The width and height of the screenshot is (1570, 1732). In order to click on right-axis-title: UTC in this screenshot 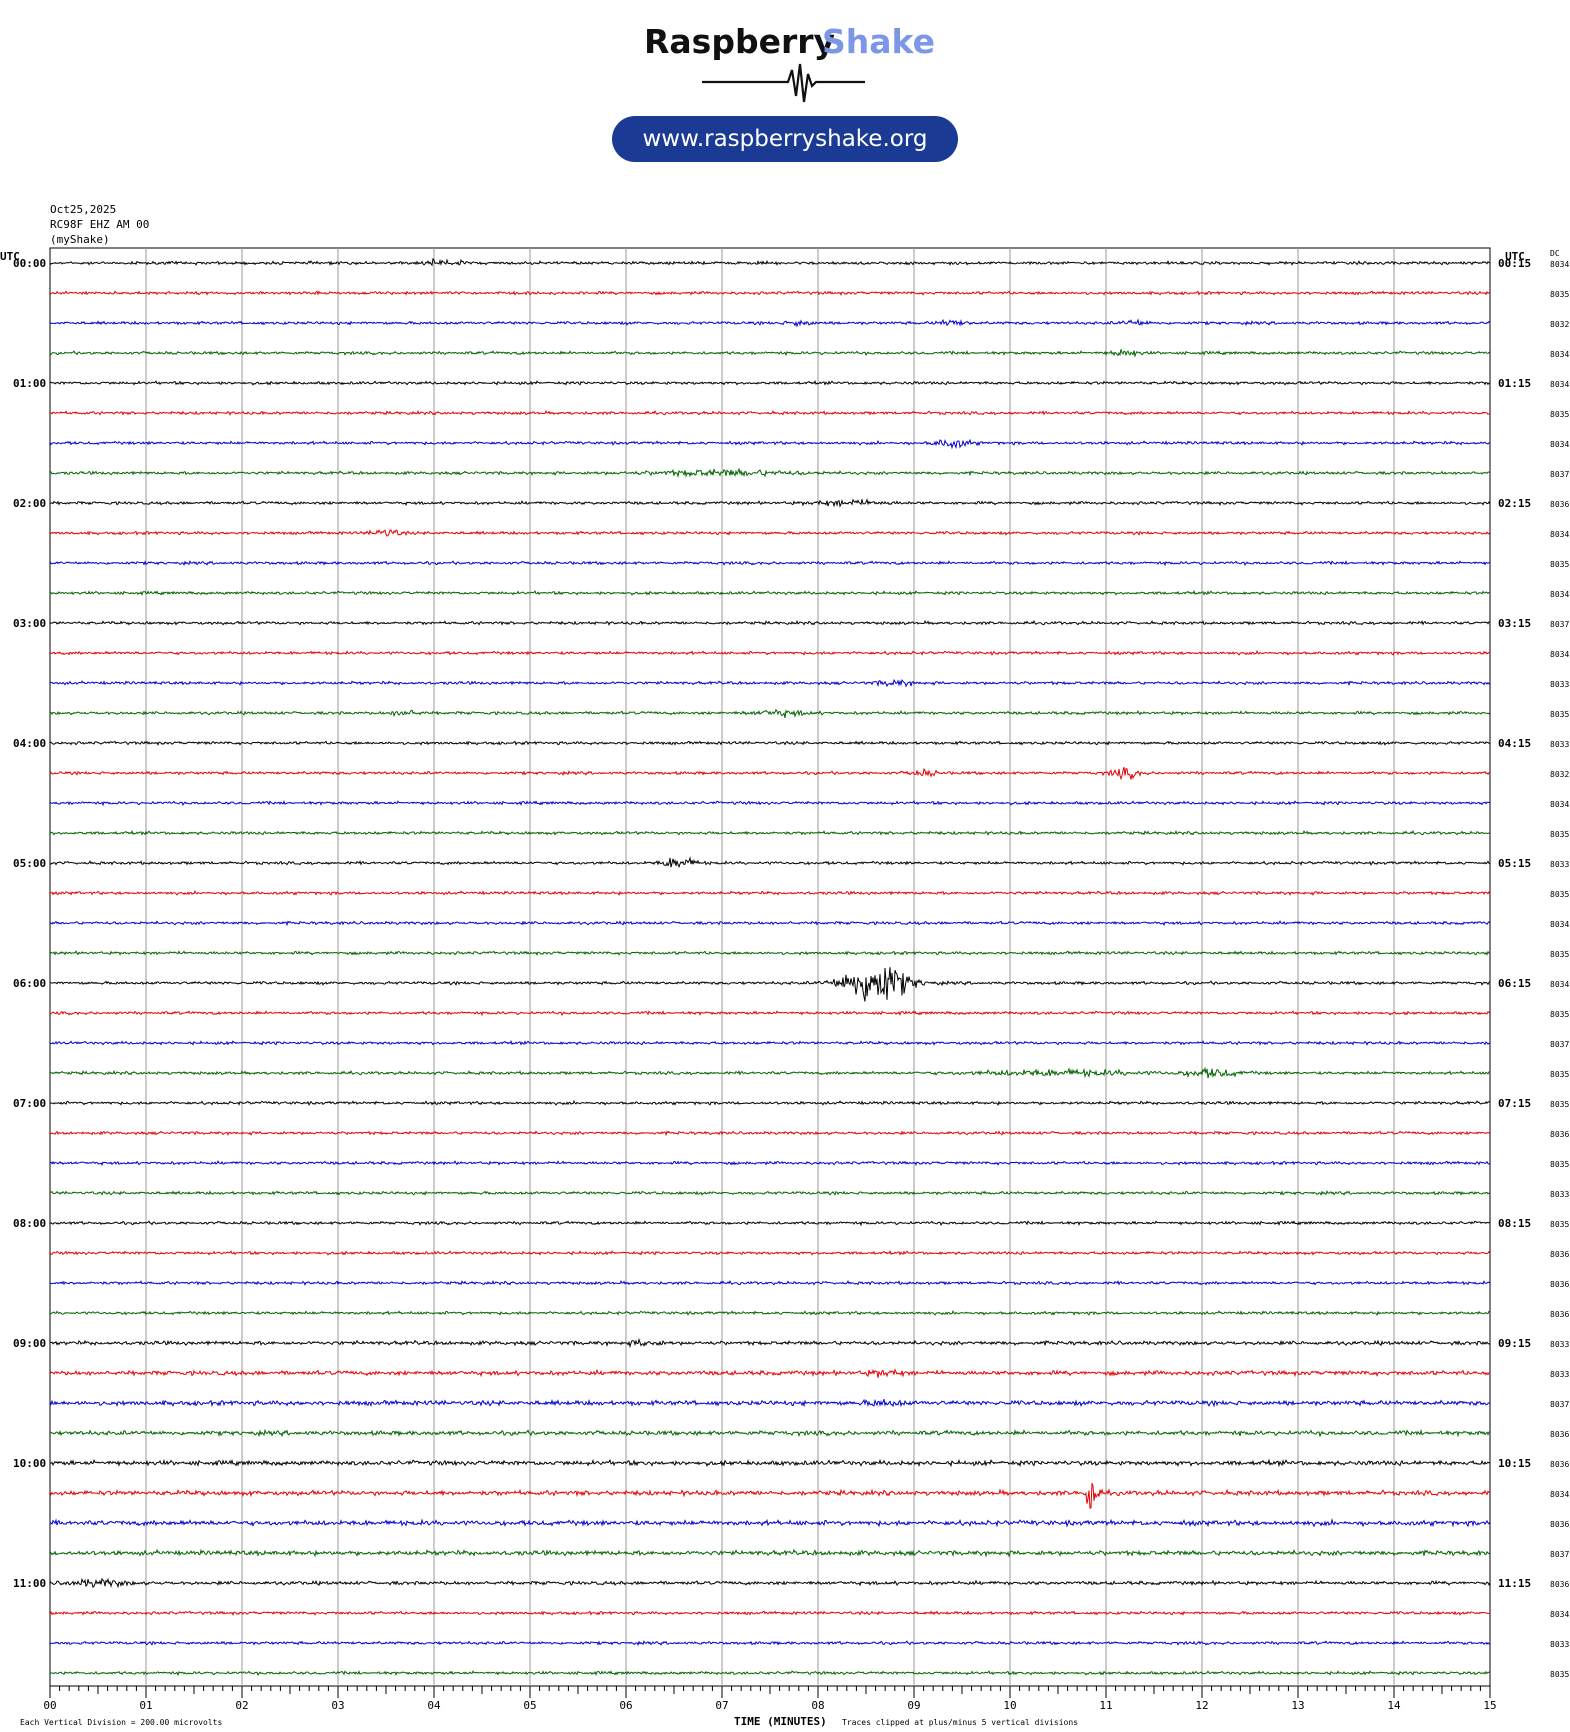, I will do `click(1515, 256)`.